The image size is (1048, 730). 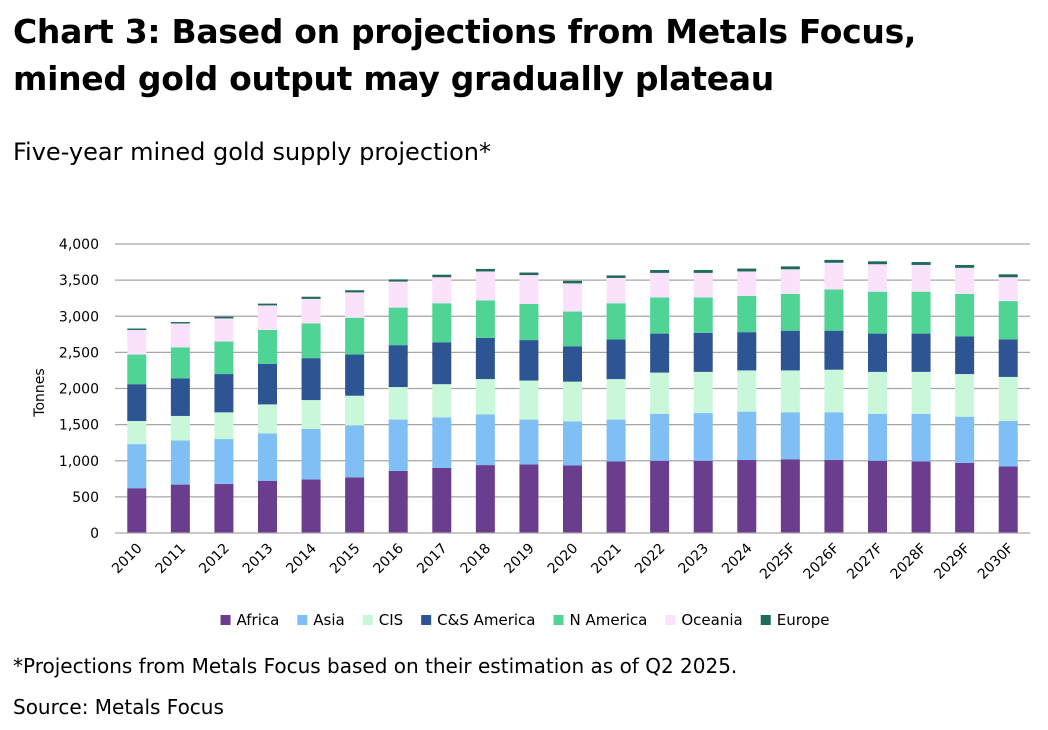 What do you see at coordinates (909, 562) in the screenshot?
I see `x-tick-label: 2028F` at bounding box center [909, 562].